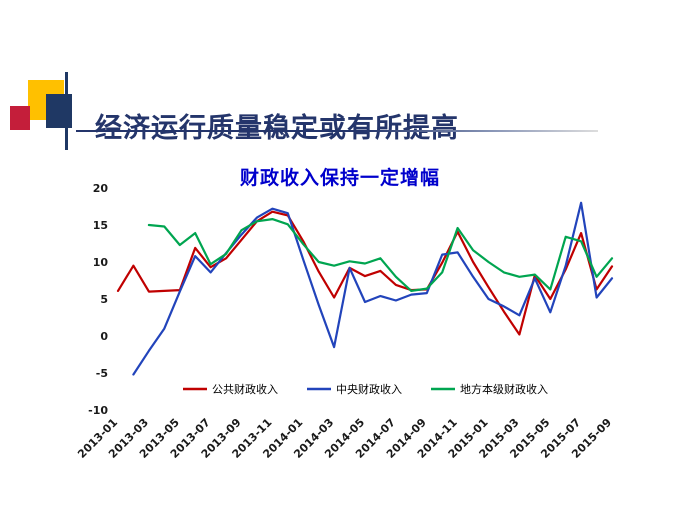  What do you see at coordinates (369, 389) in the screenshot?
I see `legend-label-1: 中央财政收入` at bounding box center [369, 389].